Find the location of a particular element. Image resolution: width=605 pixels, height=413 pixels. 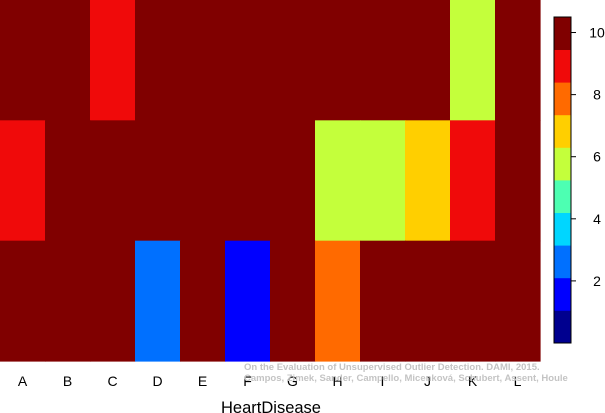

colorbar-frame is located at coordinates (562, 180).